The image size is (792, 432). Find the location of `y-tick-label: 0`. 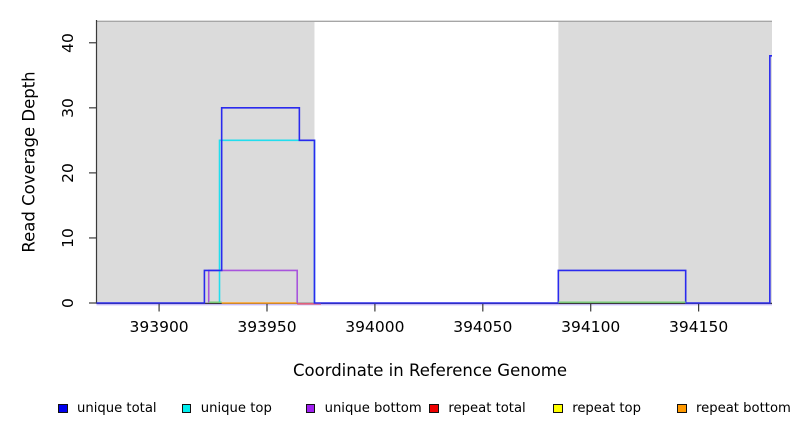

y-tick-label: 0 is located at coordinates (68, 303).